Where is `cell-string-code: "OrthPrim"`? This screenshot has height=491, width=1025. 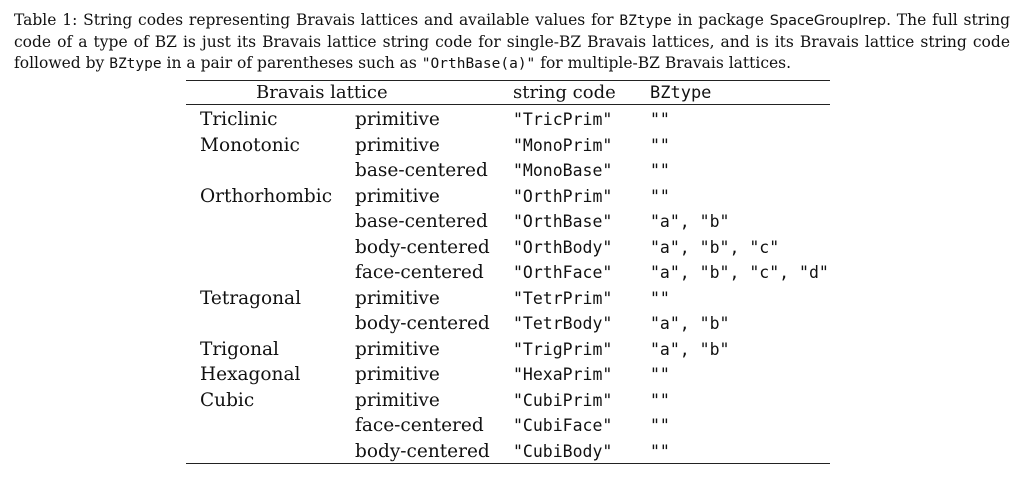
cell-string-code: "OrthPrim" is located at coordinates (563, 196).